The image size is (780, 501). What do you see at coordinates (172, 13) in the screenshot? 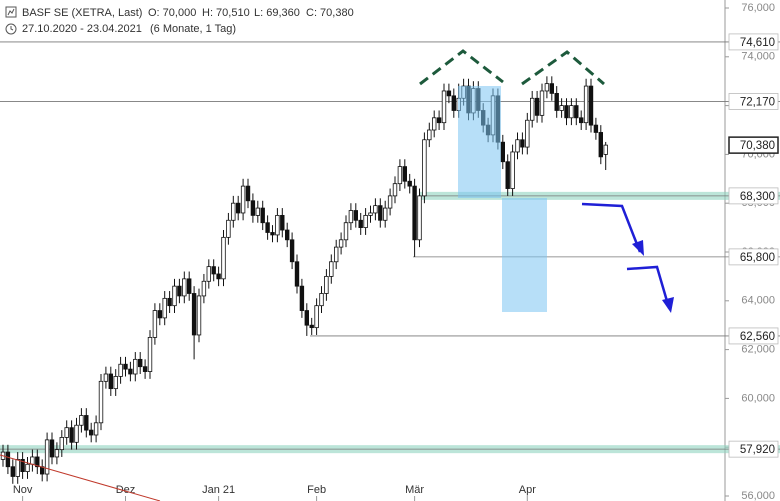
I see `open: O: 70,000` at bounding box center [172, 13].